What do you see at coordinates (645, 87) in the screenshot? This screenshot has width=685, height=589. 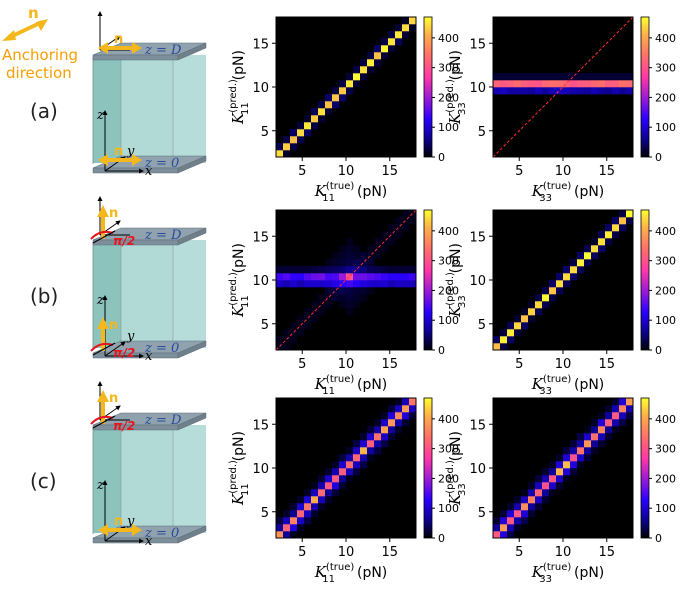 I see `colorbar` at bounding box center [645, 87].